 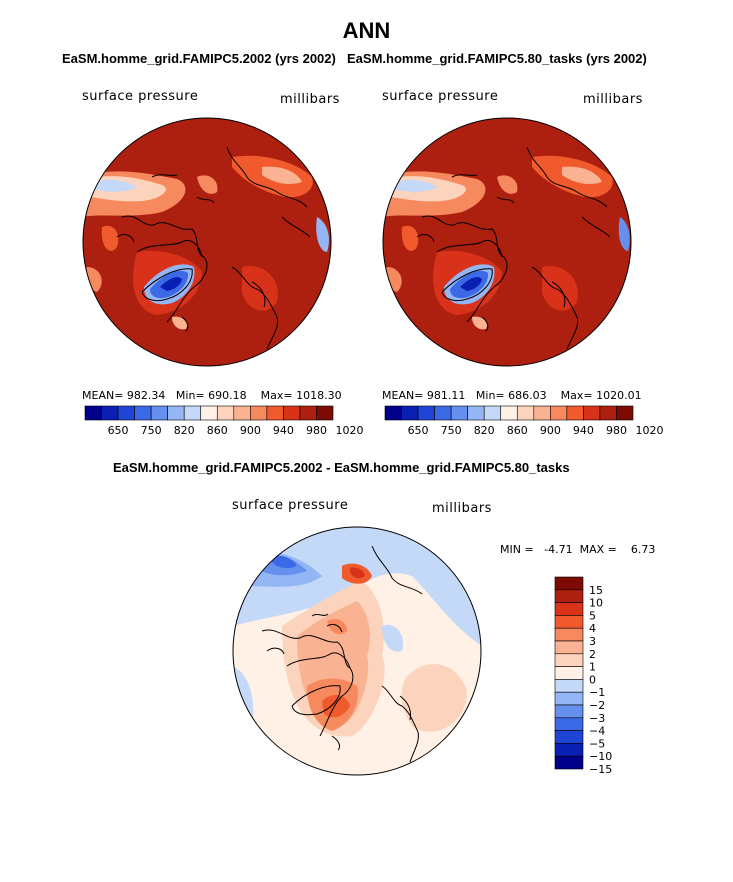 What do you see at coordinates (357, 651) in the screenshot?
I see `polar-map-difference` at bounding box center [357, 651].